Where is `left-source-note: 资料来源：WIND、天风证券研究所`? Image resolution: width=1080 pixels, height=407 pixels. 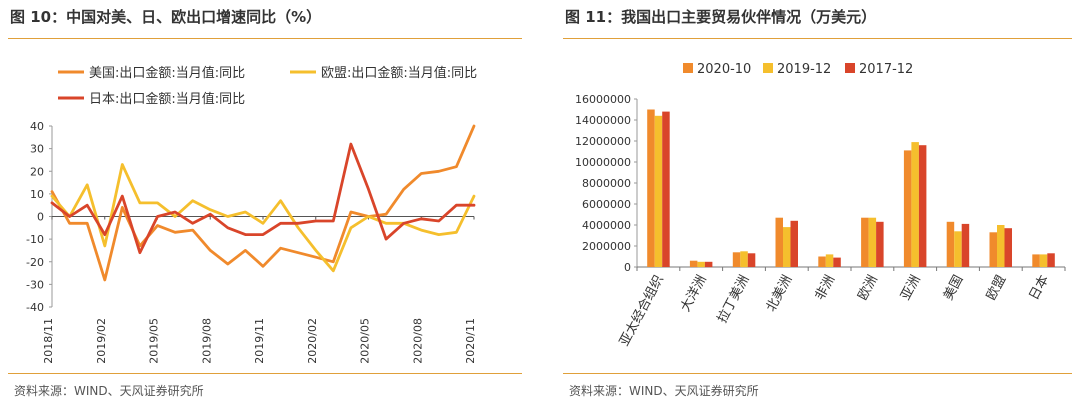 left-source-note: 资料来源：WIND、天风证券研究所 is located at coordinates (109, 391).